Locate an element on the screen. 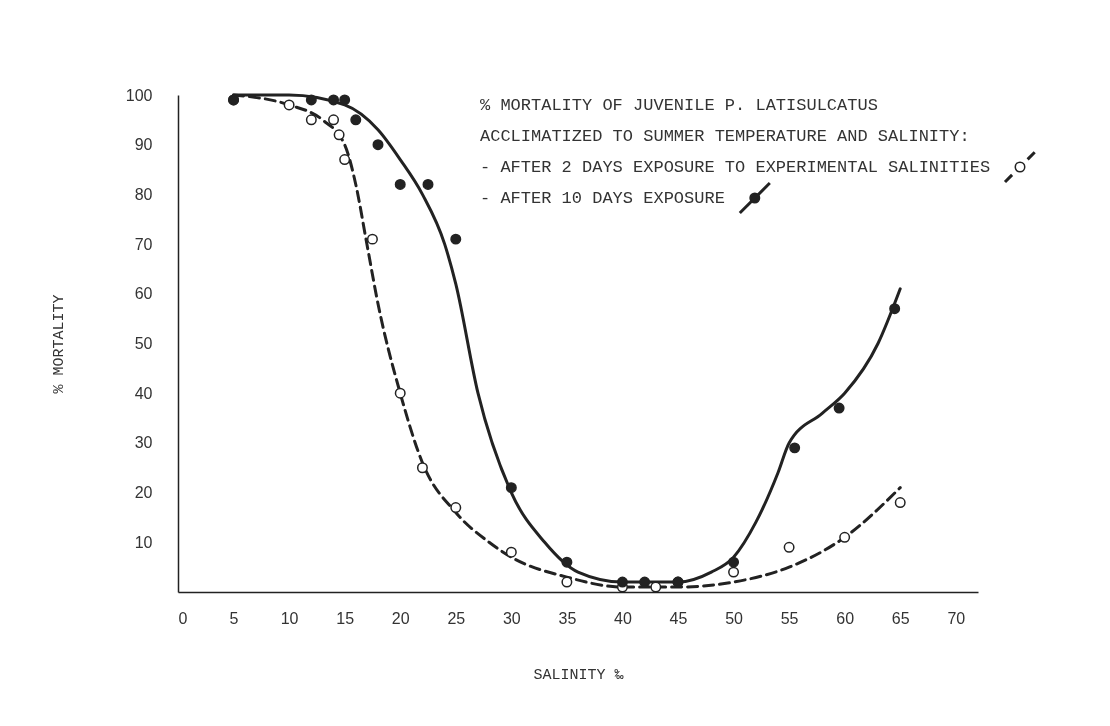  x-tick-label: 15 is located at coordinates (345, 618).